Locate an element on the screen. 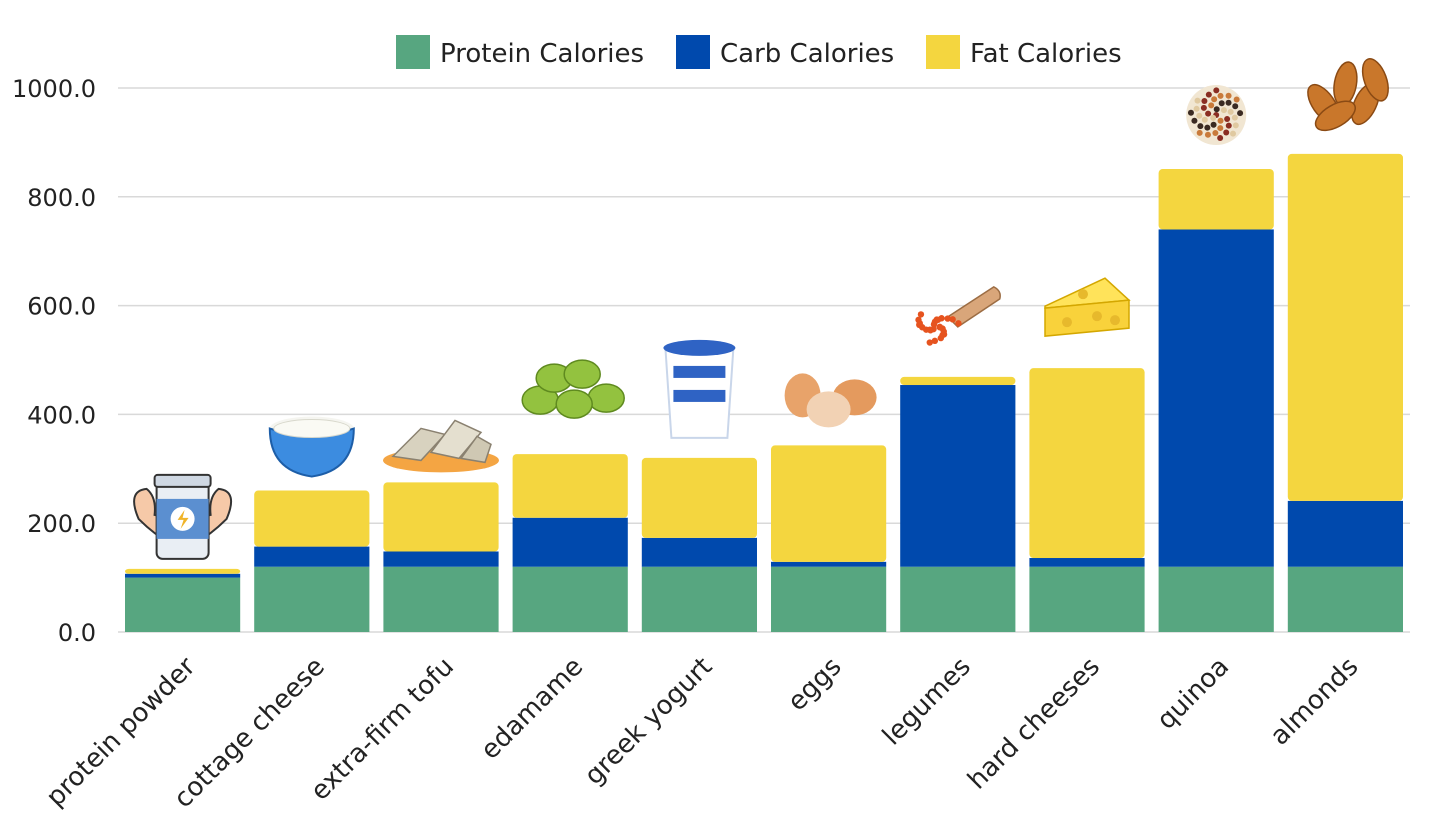  bar-extra-firm-tofu is located at coordinates (441, 557).